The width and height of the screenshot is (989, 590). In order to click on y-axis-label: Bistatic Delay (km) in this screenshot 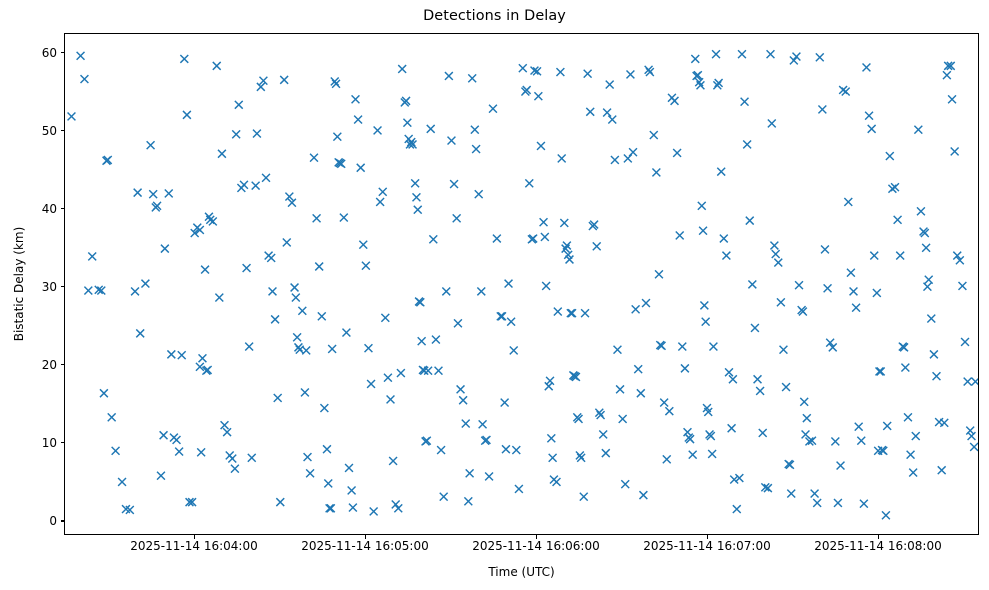, I will do `click(19, 284)`.